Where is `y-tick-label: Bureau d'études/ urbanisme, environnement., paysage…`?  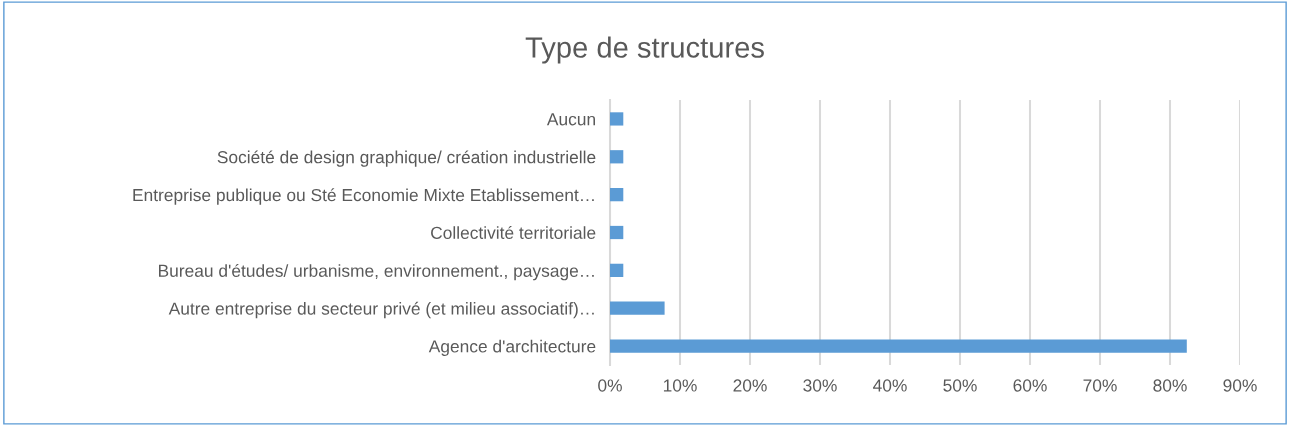
y-tick-label: Bureau d'études/ urbanisme, environnement., paysage… is located at coordinates (376, 272).